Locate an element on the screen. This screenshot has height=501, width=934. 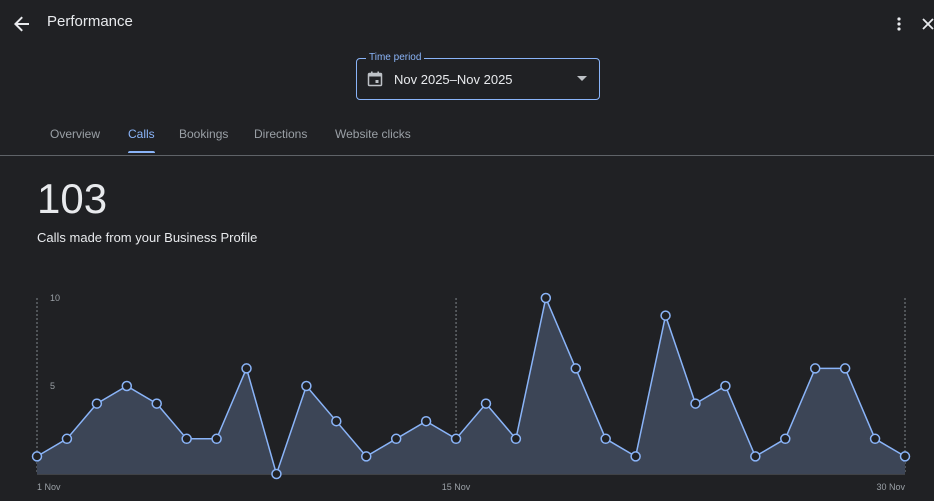
calls-caption: Calls made from your Business Profile is located at coordinates (147, 237).